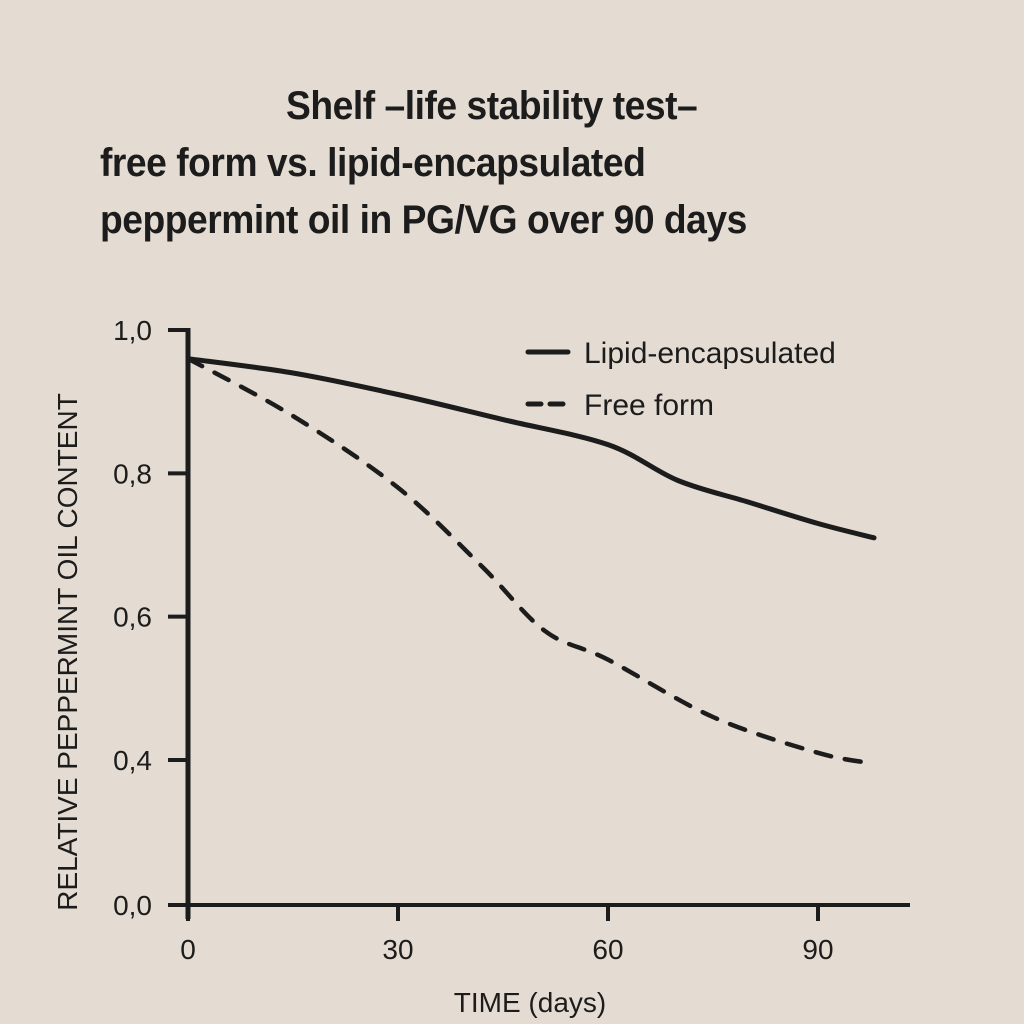 The image size is (1024, 1024). I want to click on y-tick-label: 1,0, so click(132, 330).